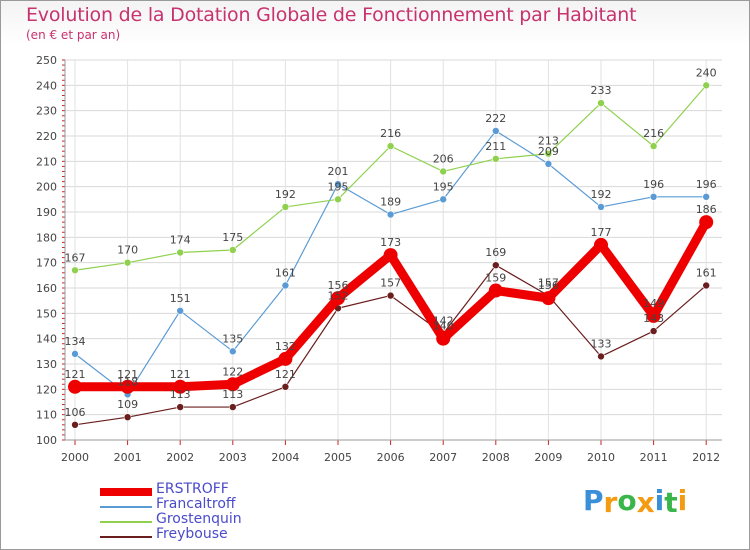 This screenshot has width=750, height=550. What do you see at coordinates (495, 118) in the screenshot?
I see `data-label-francaltroff: 222` at bounding box center [495, 118].